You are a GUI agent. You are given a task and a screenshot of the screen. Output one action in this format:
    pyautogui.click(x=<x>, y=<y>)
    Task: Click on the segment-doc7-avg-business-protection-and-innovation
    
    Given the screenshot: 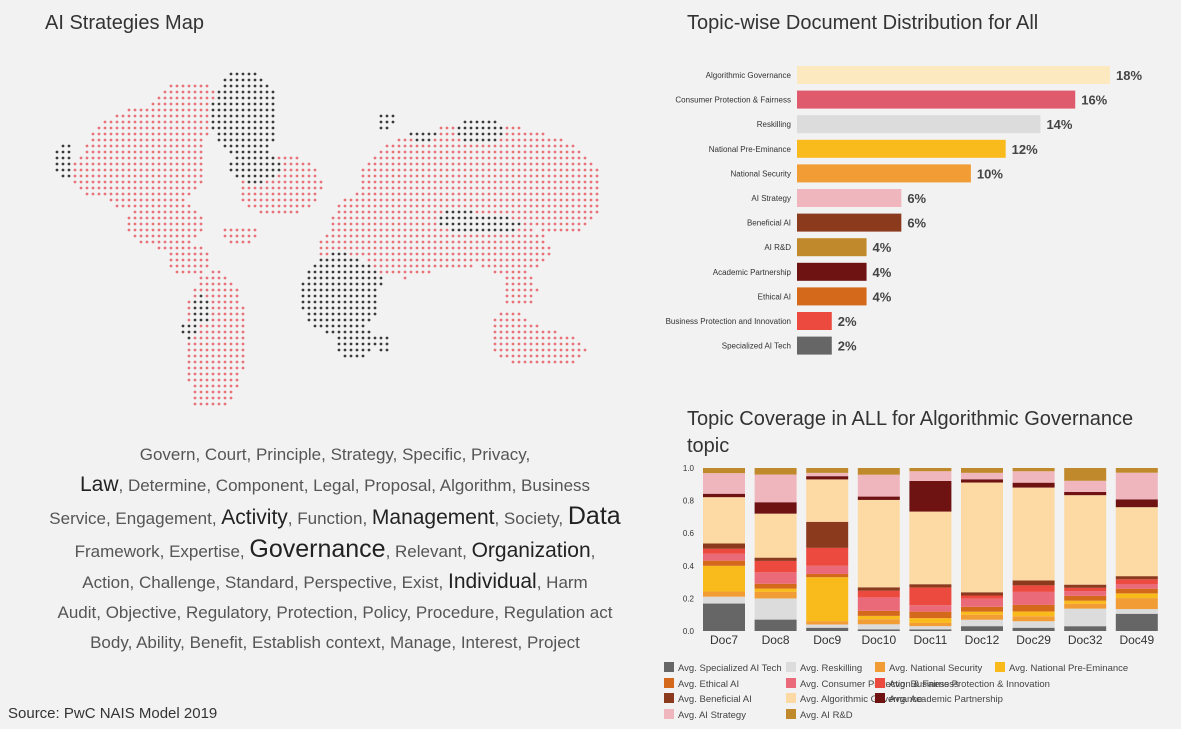 What is the action you would take?
    pyautogui.click(x=724, y=551)
    